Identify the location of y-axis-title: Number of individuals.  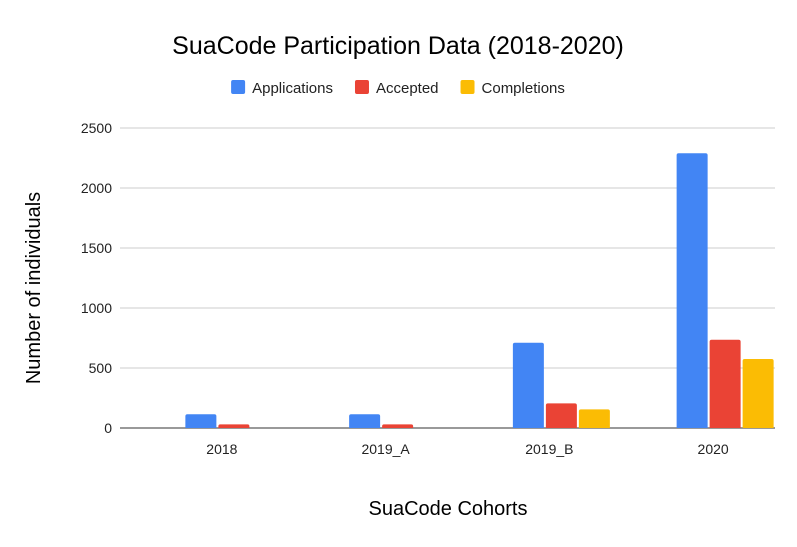
(34, 288).